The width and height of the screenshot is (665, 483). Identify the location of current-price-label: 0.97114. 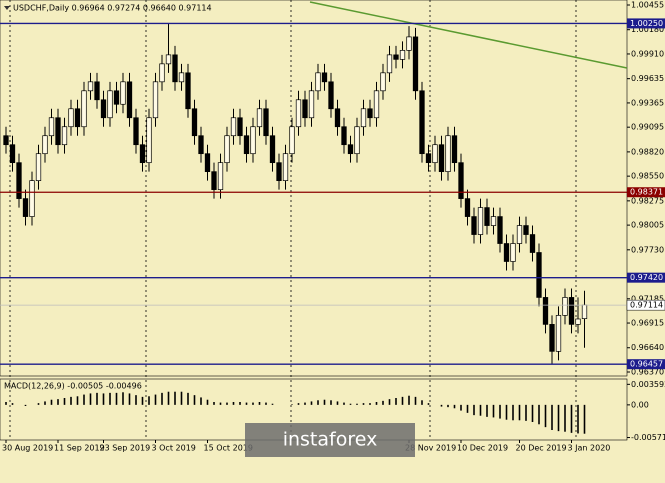
(646, 305).